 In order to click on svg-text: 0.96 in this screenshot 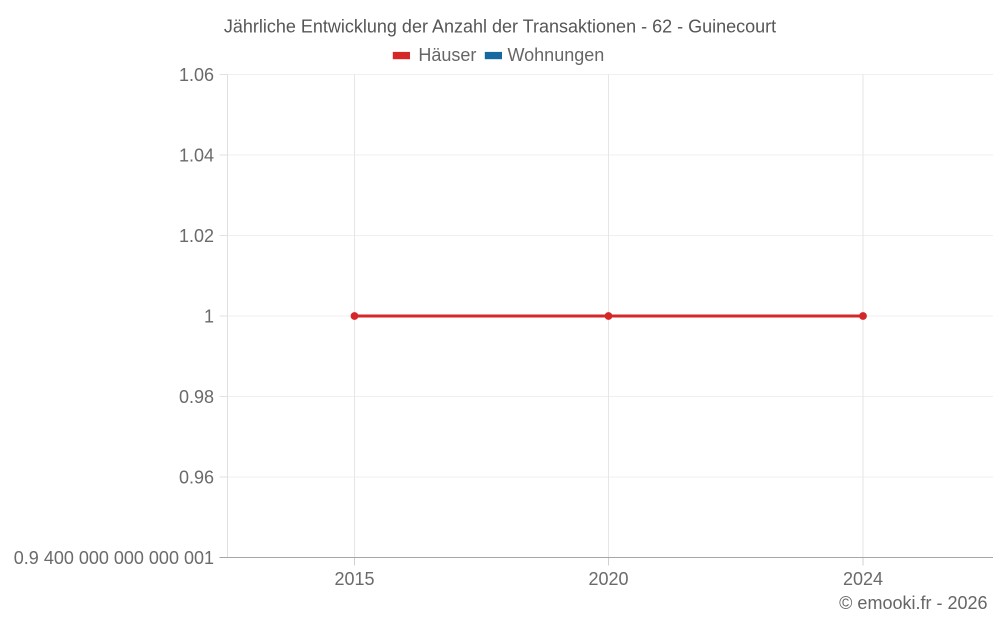, I will do `click(196, 478)`.